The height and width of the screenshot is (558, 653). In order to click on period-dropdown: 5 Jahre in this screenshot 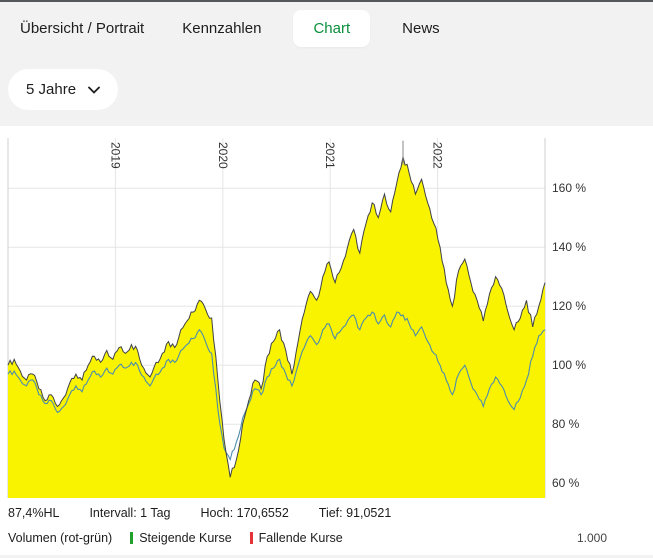, I will do `click(63, 89)`.